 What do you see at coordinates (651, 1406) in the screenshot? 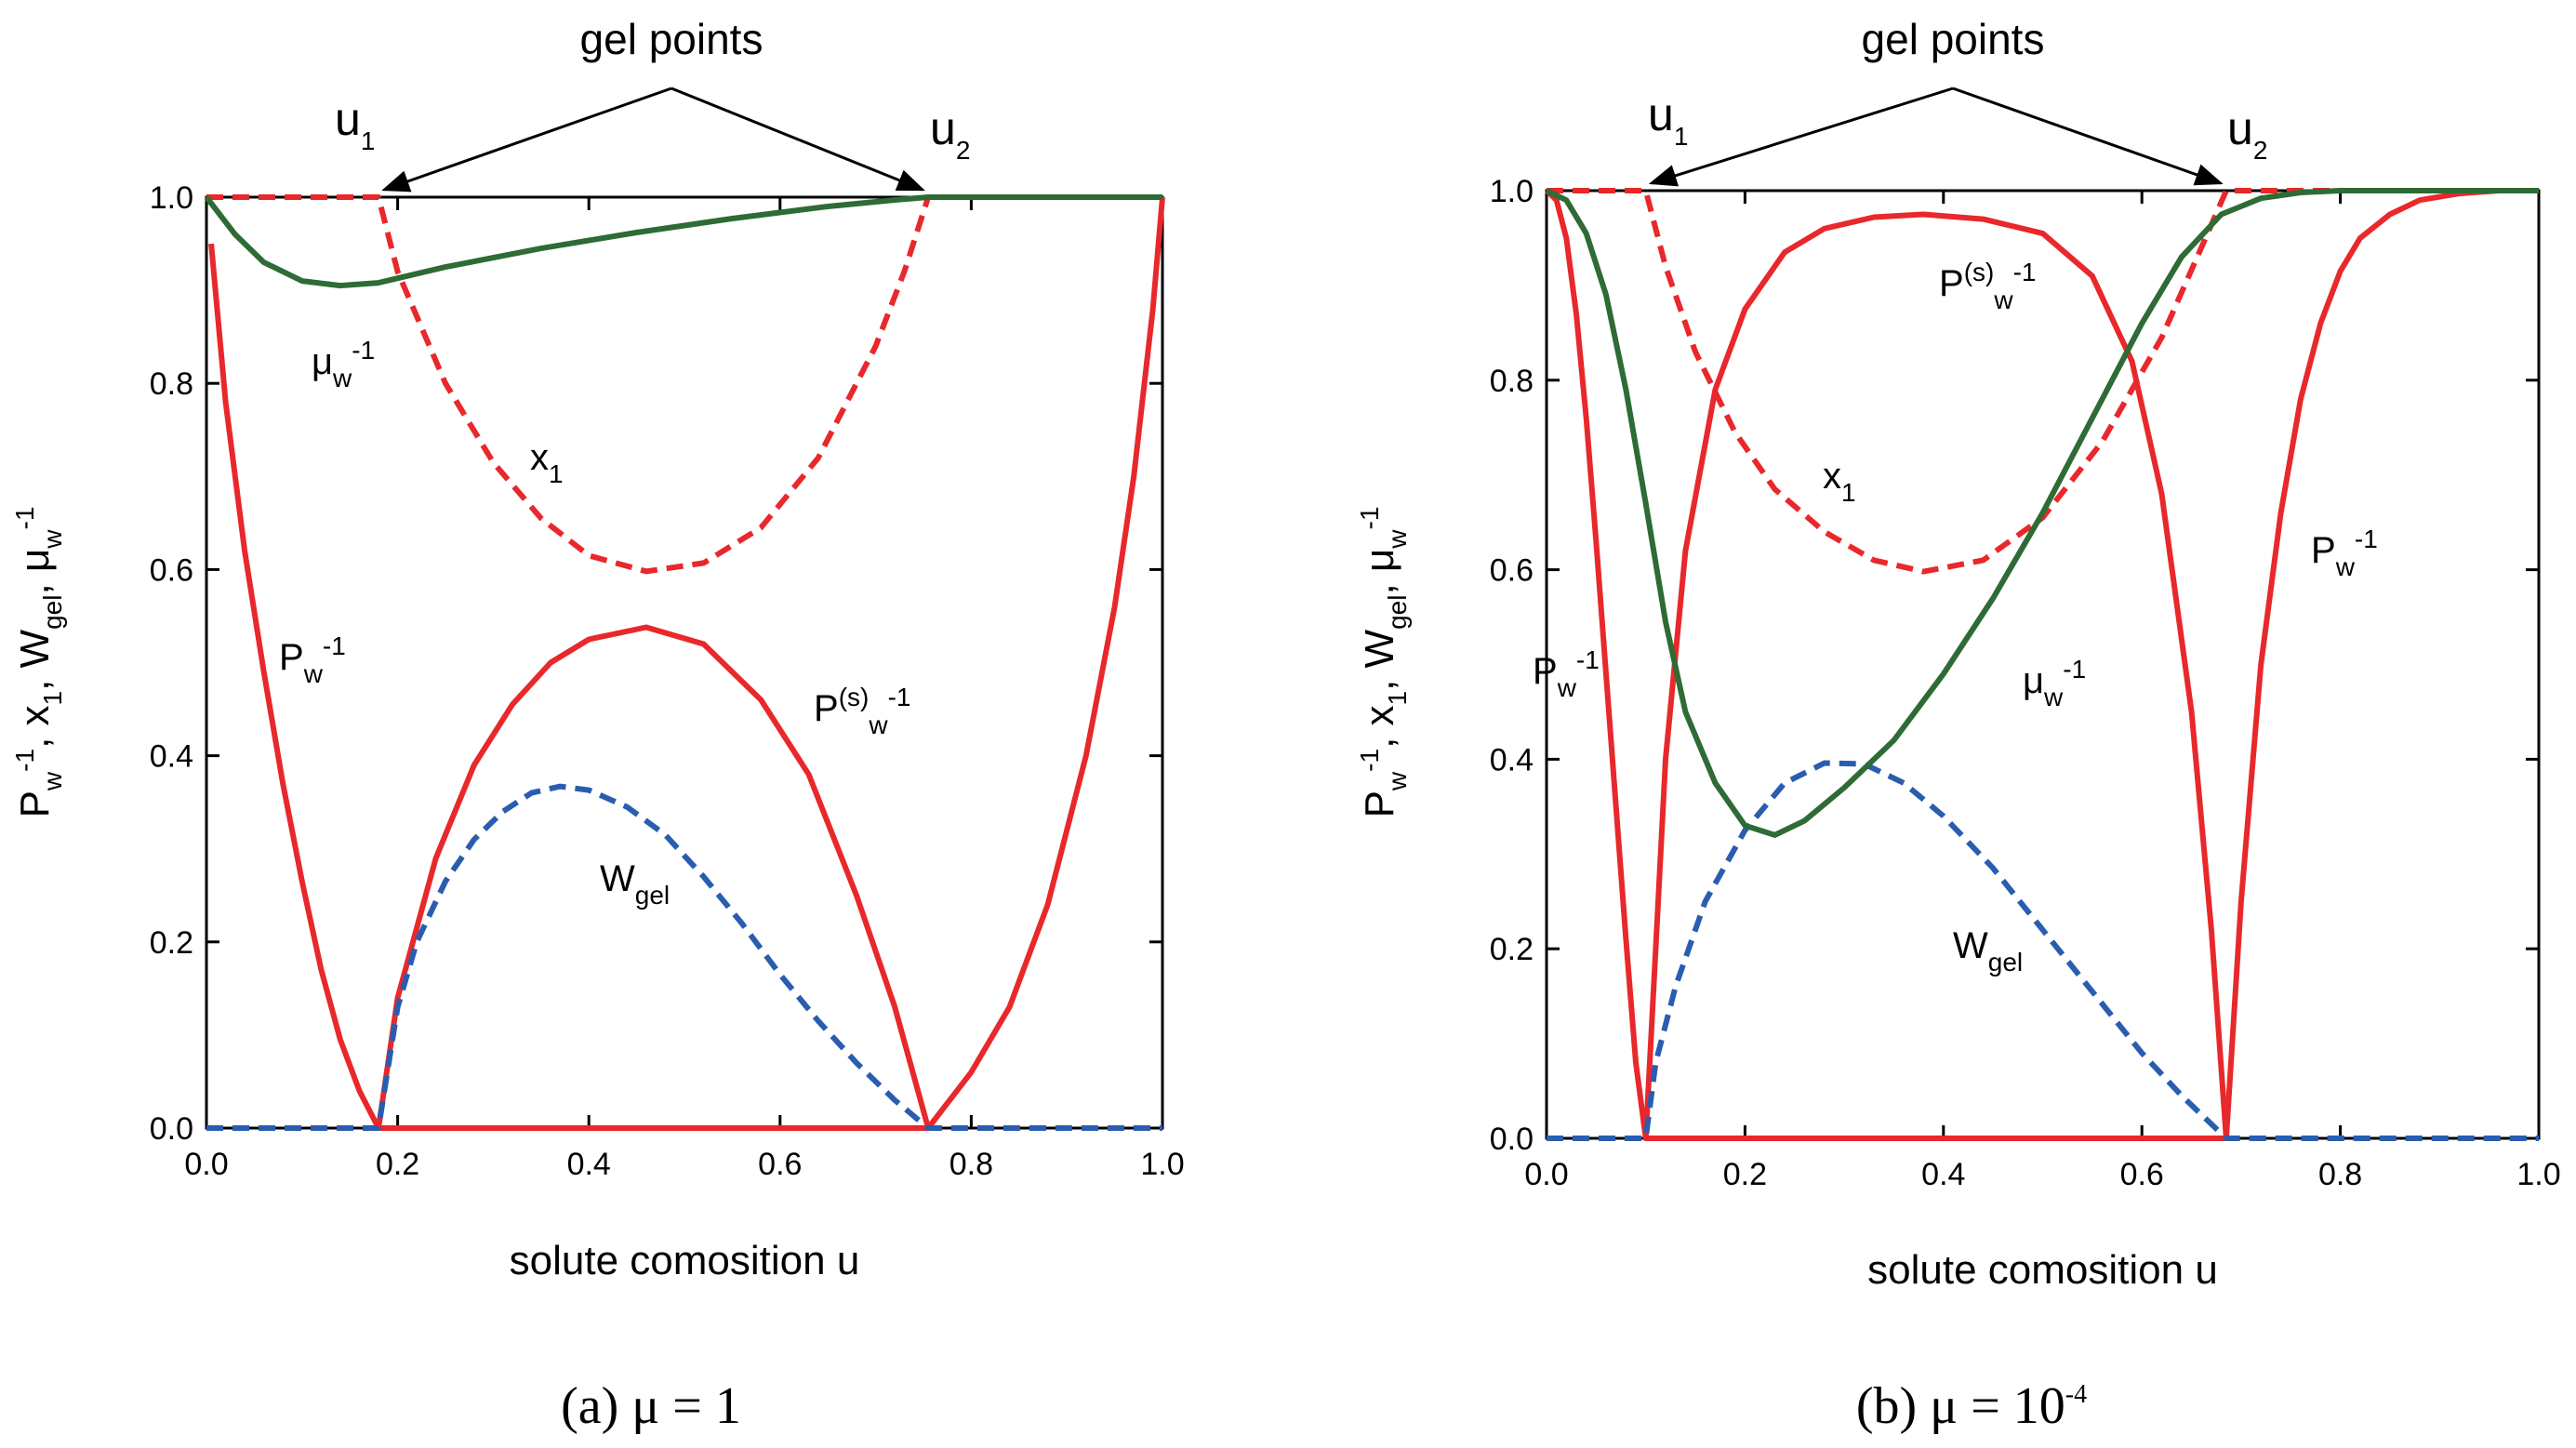
I see `panel-caption: (a) μ = 1` at bounding box center [651, 1406].